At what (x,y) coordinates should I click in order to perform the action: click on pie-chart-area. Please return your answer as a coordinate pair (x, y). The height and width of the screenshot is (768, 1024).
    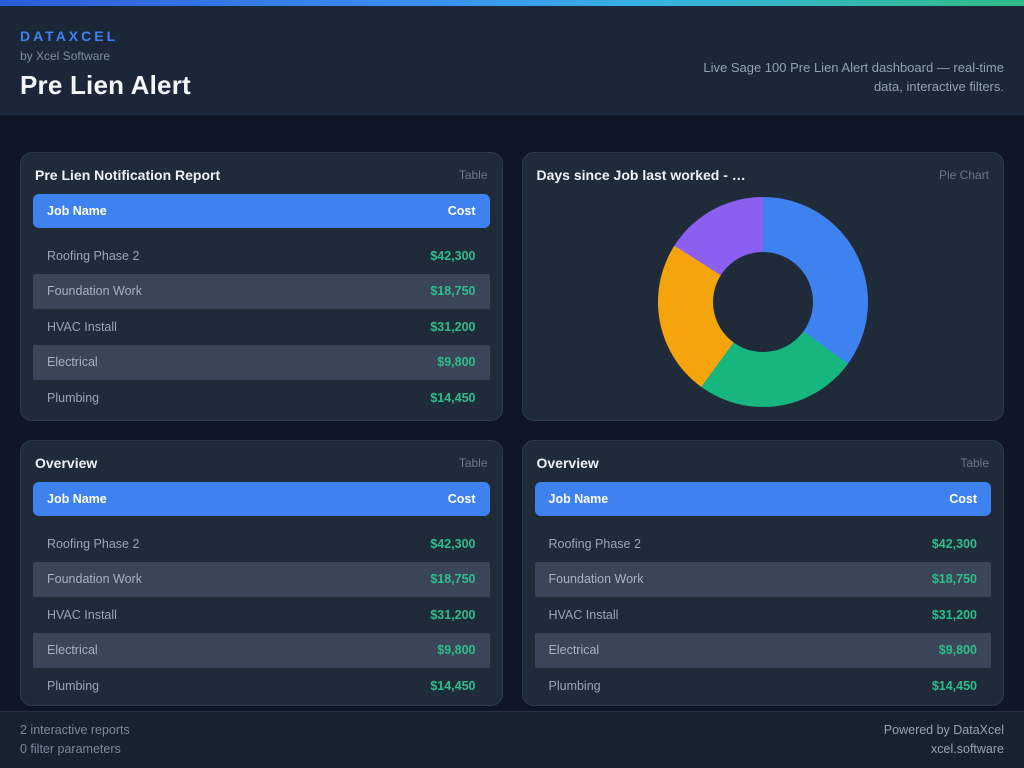
    Looking at the image, I should click on (763, 302).